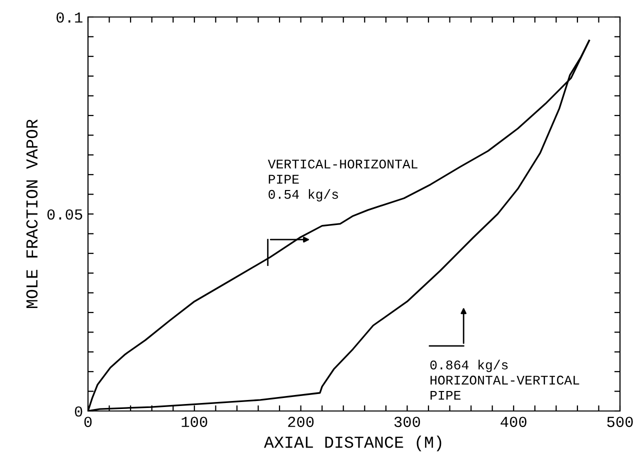 The width and height of the screenshot is (636, 468). Describe the element at coordinates (301, 422) in the screenshot. I see `x-tick-label: 200` at that location.